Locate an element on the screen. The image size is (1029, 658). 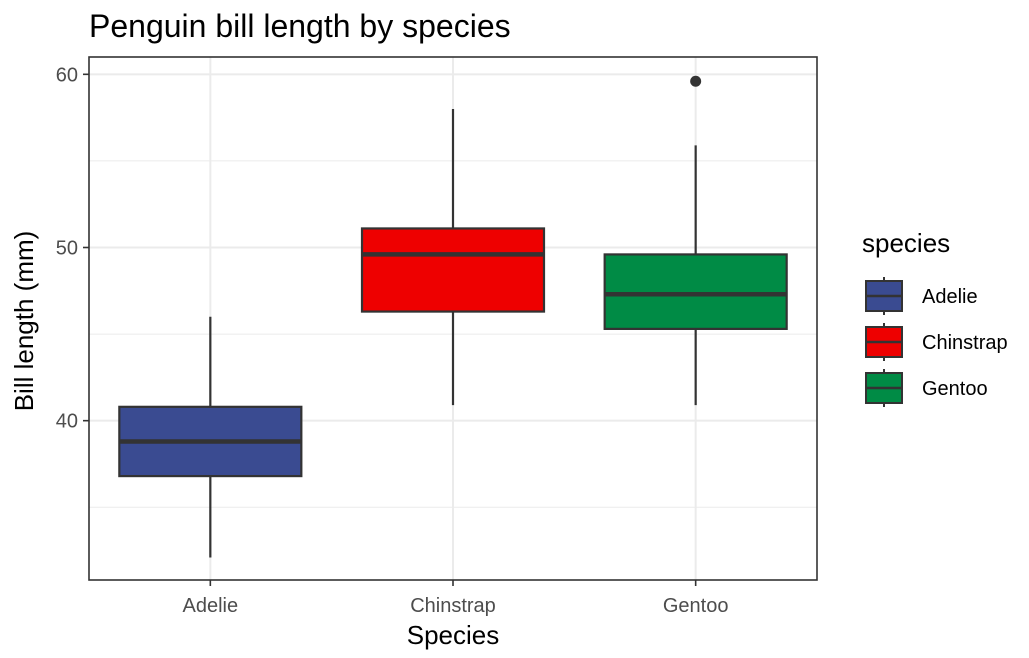
x-axis-title: Species is located at coordinates (453, 635).